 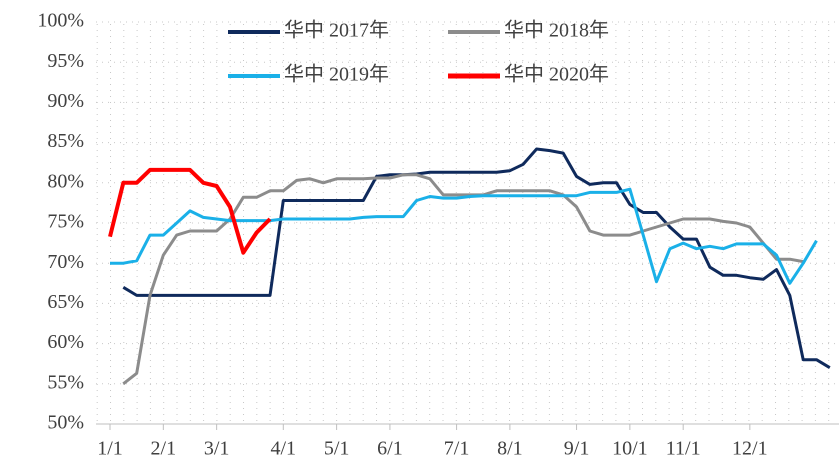 What do you see at coordinates (65, 222) in the screenshot?
I see `y-tick-label: 75%` at bounding box center [65, 222].